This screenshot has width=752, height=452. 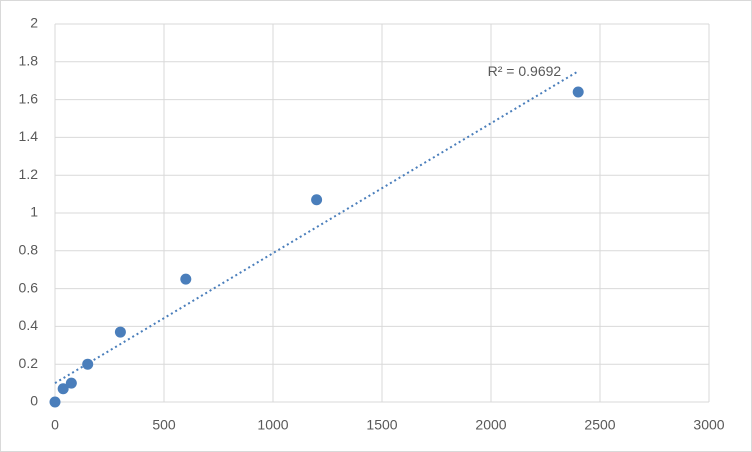 I want to click on y-tick-label: 0.8, so click(x=29, y=250).